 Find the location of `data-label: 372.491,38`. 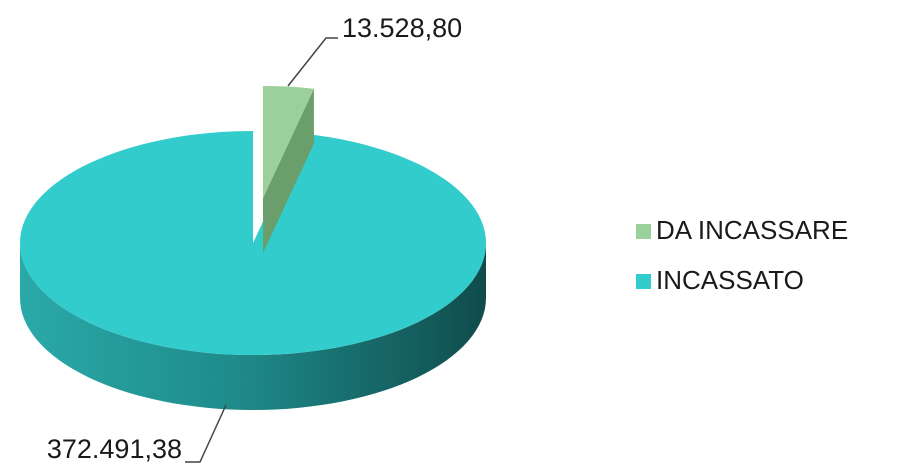

data-label: 372.491,38 is located at coordinates (114, 449).